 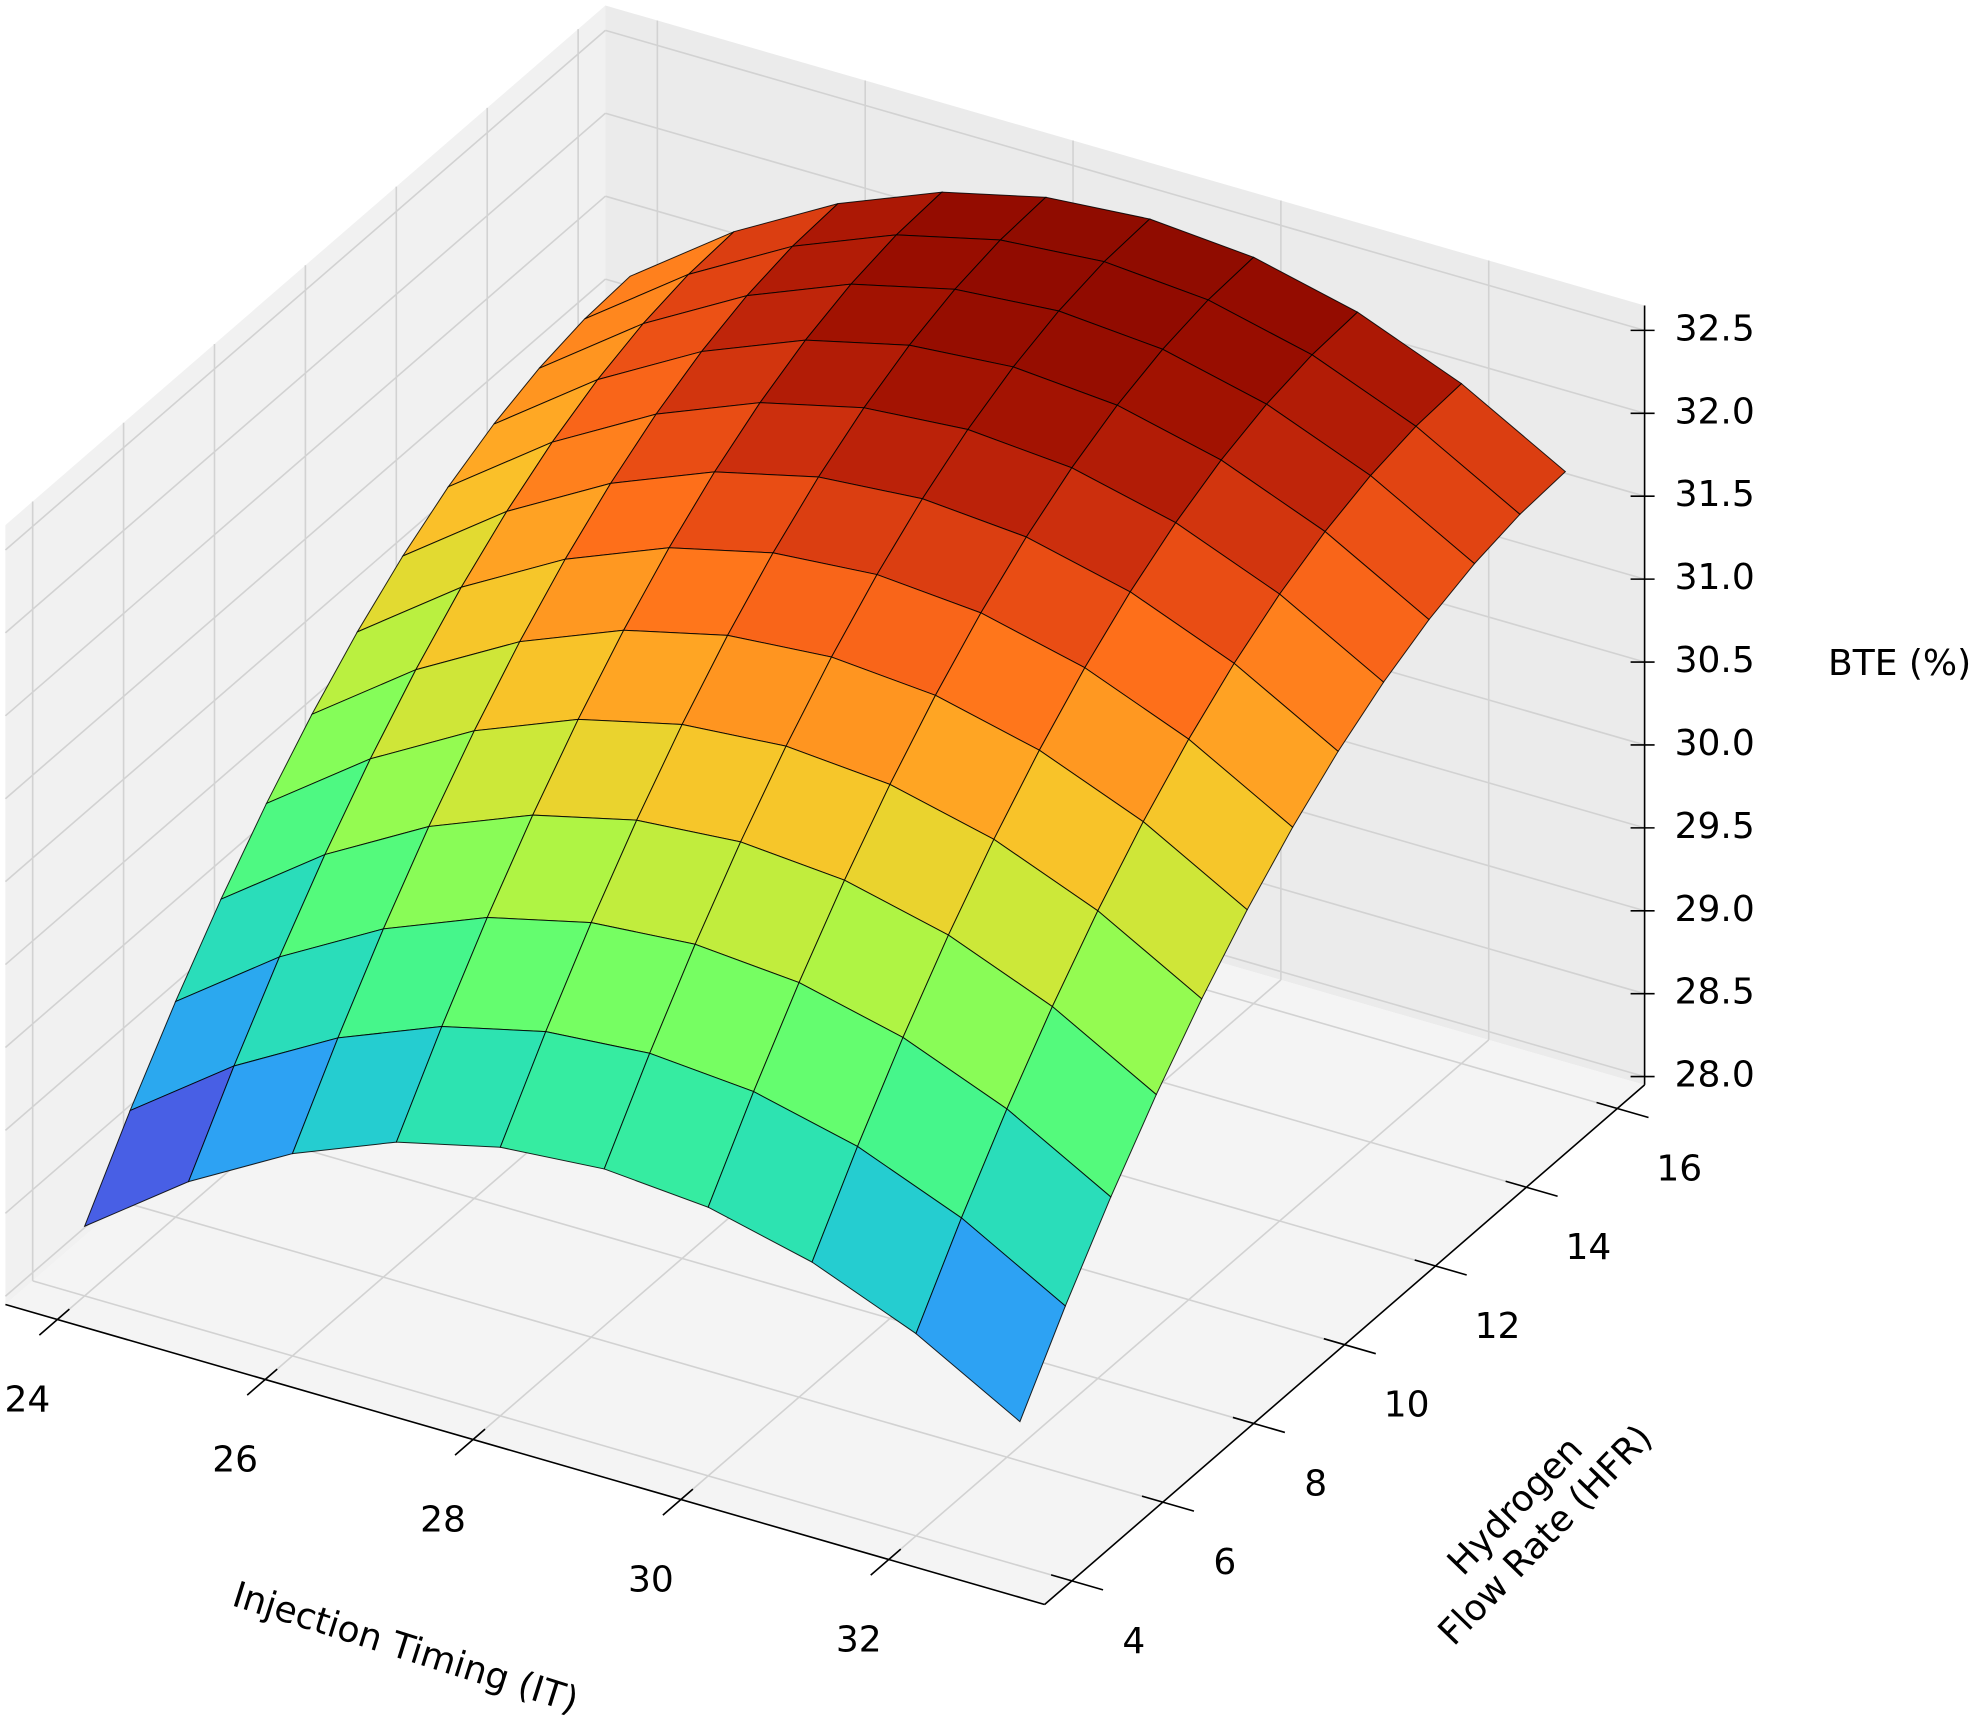 What do you see at coordinates (1407, 1405) in the screenshot?
I see `y-tick-label: 10` at bounding box center [1407, 1405].